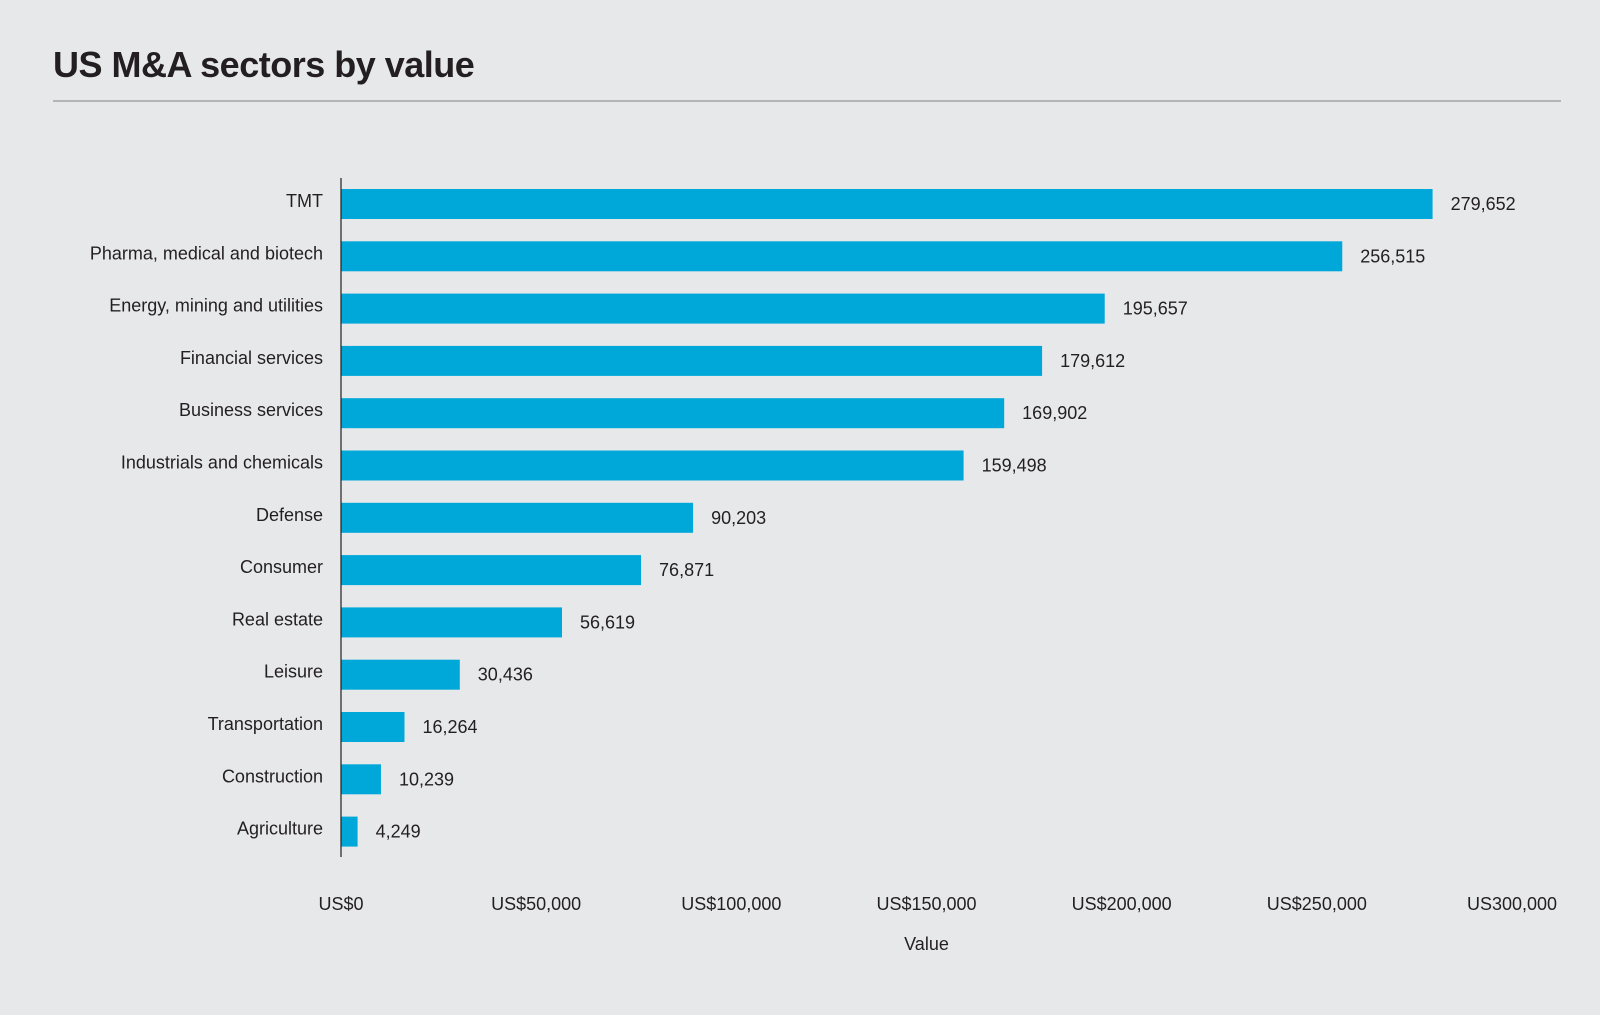  Describe the element at coordinates (1483, 204) in the screenshot. I see `data-label: 279,652` at that location.